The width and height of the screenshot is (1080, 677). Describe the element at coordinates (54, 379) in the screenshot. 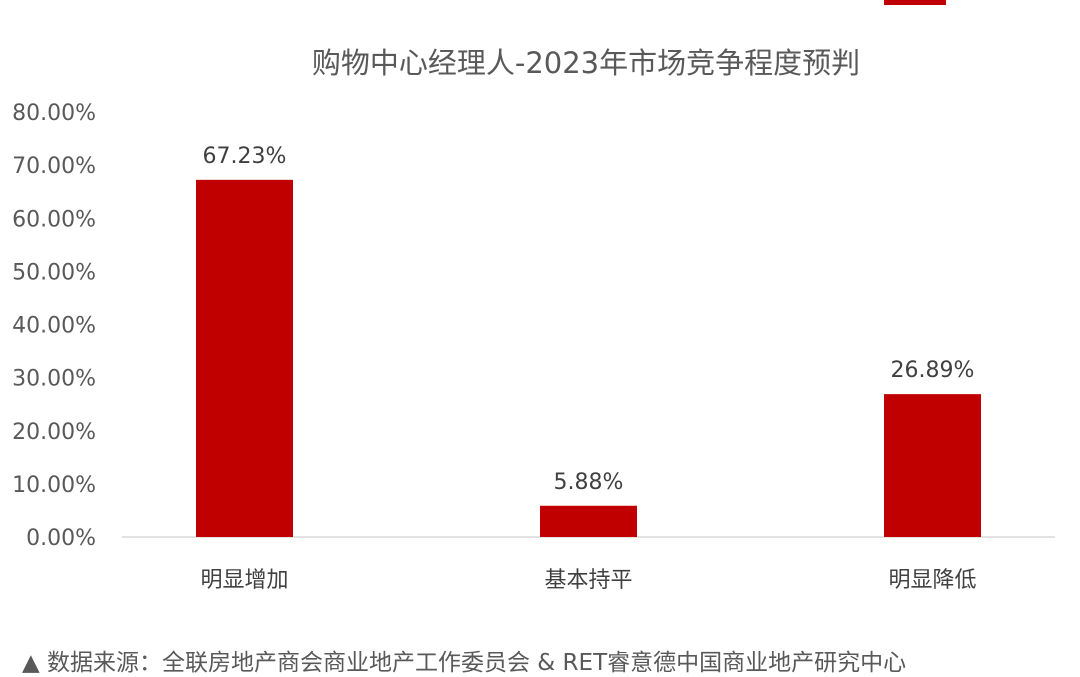

I see `y-tick-label: 30.00%` at that location.